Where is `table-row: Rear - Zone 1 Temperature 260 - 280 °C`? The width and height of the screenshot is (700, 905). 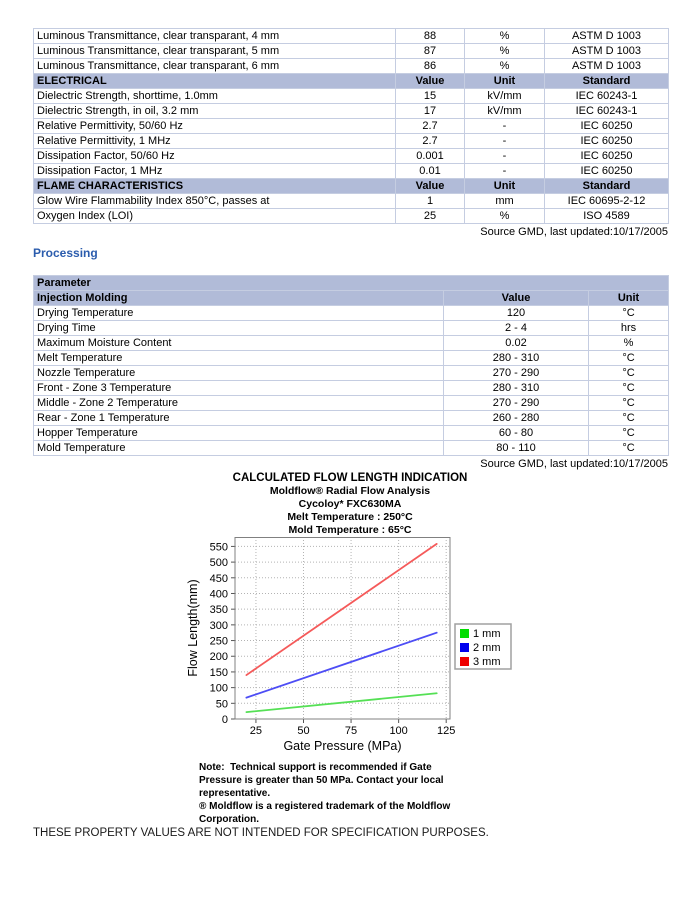 table-row: Rear - Zone 1 Temperature 260 - 280 °C is located at coordinates (351, 418).